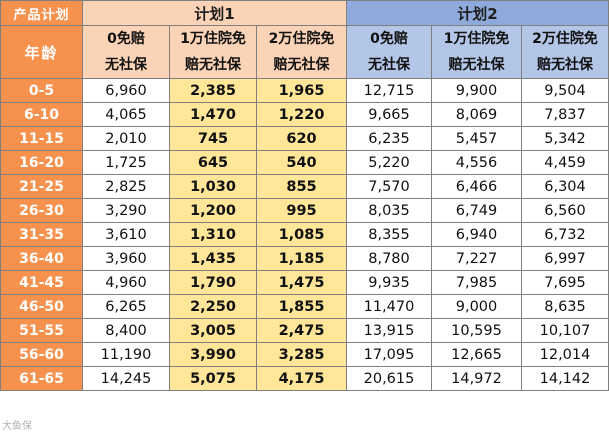  What do you see at coordinates (213, 138) in the screenshot?
I see `premium-cell: 745` at bounding box center [213, 138].